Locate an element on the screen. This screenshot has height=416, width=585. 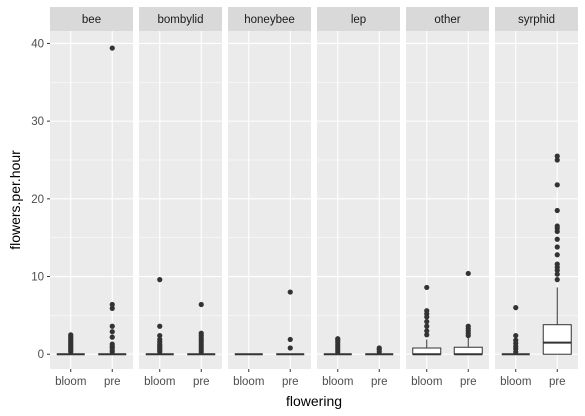
x-axis-title: flowering is located at coordinates (314, 401).